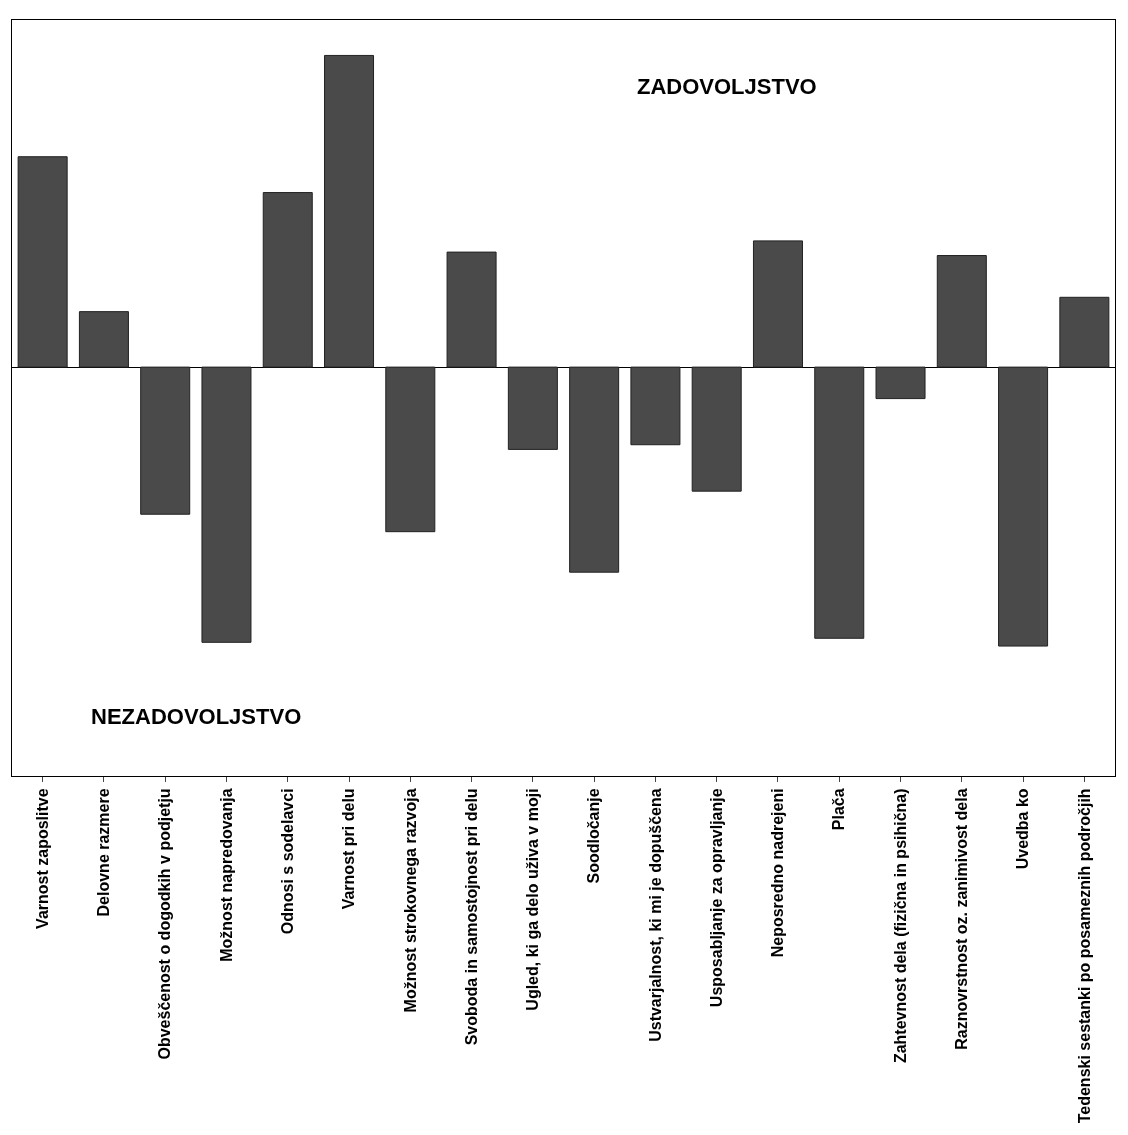 This screenshot has height=1135, width=1128. I want to click on x-tick-label: Ugled, ki ga delo uživa v moji, so click(533, 899).